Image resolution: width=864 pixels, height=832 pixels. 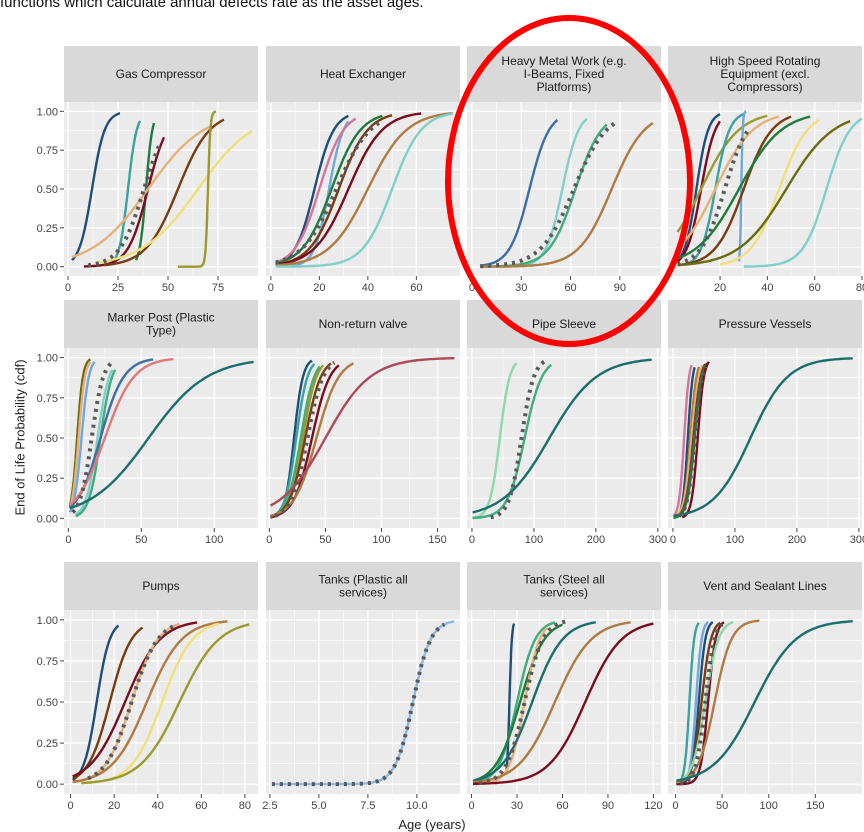 What do you see at coordinates (47, 112) in the screenshot?
I see `y-tick-label: 1.00` at bounding box center [47, 112].